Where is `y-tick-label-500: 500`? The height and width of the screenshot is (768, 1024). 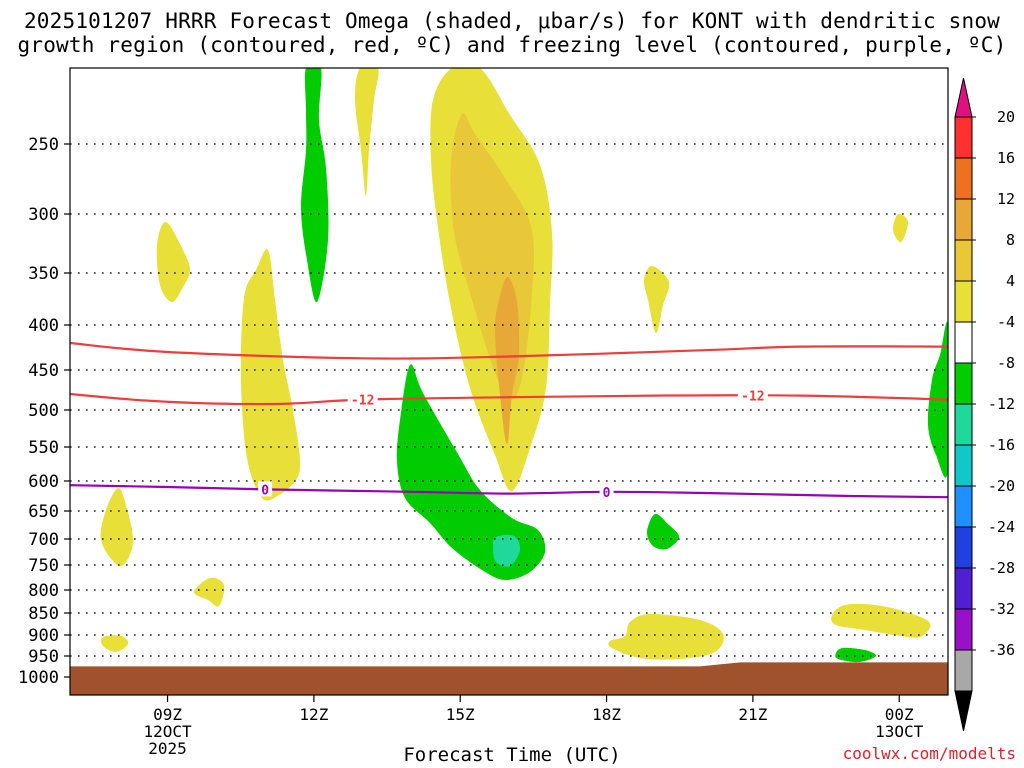 y-tick-label-500: 500 is located at coordinates (43, 411).